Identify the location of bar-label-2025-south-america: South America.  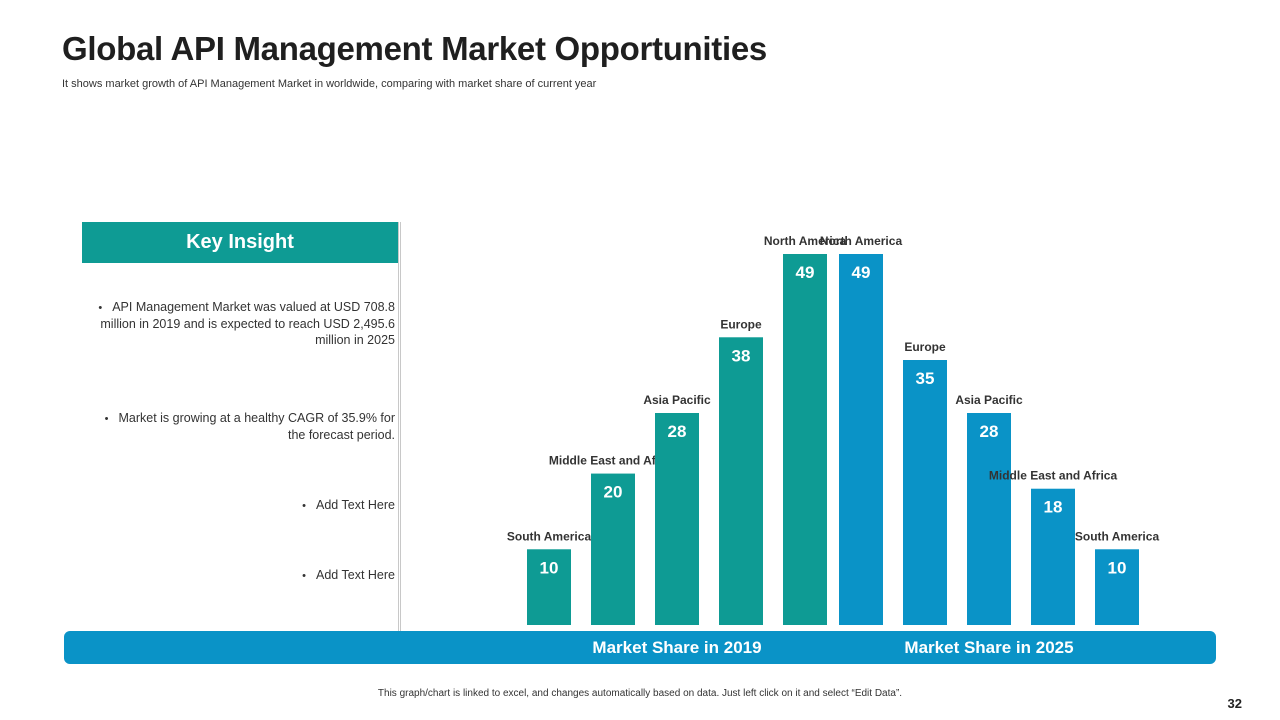
(1117, 536).